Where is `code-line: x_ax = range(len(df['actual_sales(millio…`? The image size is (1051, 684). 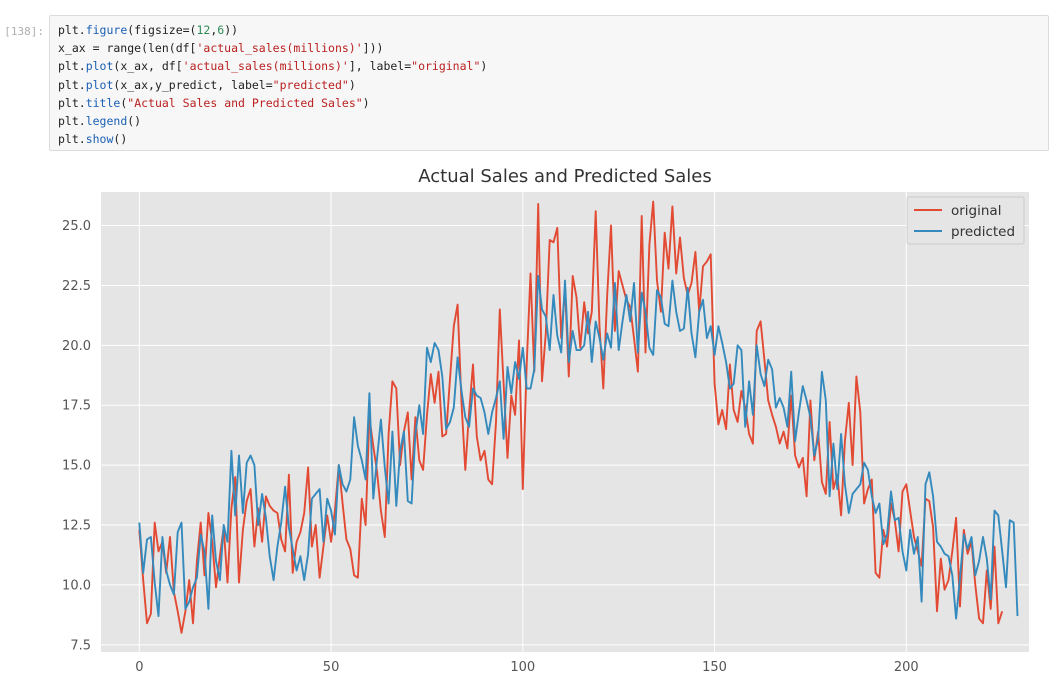 code-line: x_ax = range(len(df['actual_sales(millio… is located at coordinates (553, 48).